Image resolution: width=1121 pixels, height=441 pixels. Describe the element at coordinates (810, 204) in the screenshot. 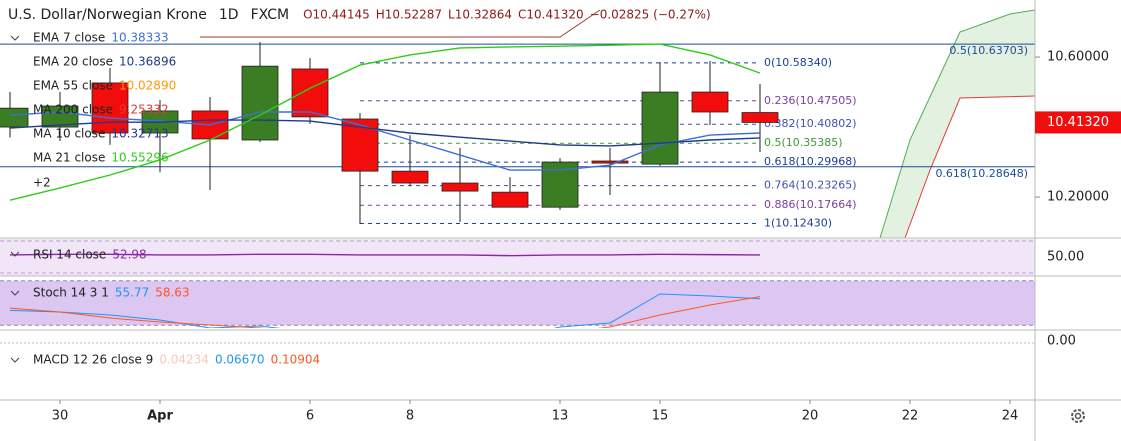

I see `fib-label: 0.886(10.17664)` at that location.